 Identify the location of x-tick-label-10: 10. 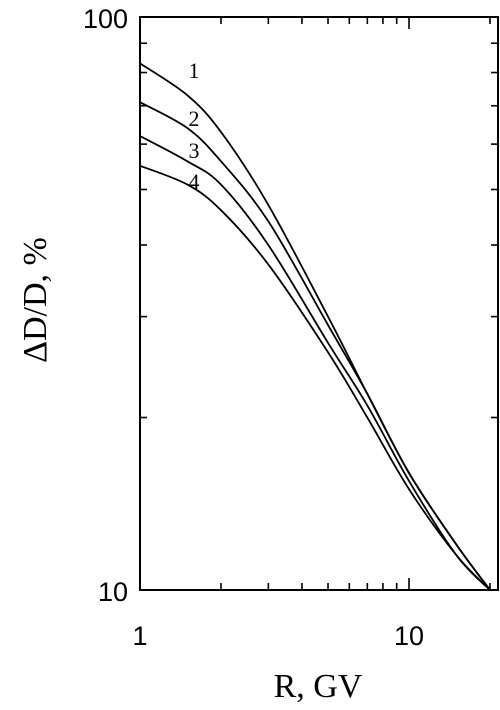
(409, 636).